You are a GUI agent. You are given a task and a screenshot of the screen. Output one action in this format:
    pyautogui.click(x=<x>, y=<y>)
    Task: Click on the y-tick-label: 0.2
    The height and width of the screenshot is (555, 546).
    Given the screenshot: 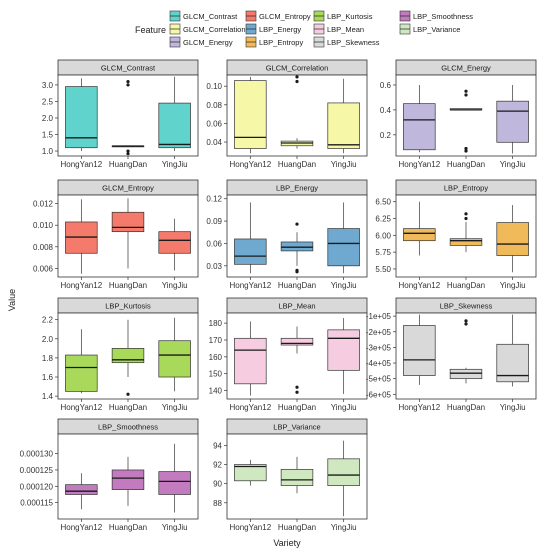 What is the action you would take?
    pyautogui.click(x=386, y=135)
    